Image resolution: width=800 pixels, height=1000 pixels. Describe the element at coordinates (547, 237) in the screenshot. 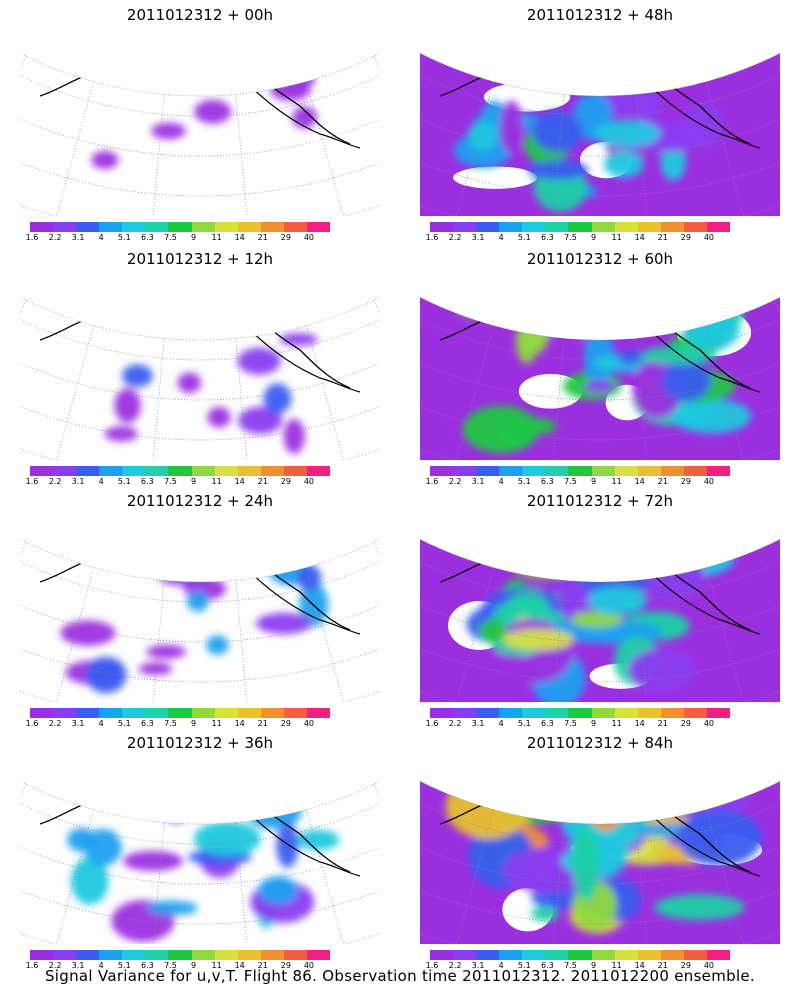

I see `colorbar-label: 6.3` at that location.